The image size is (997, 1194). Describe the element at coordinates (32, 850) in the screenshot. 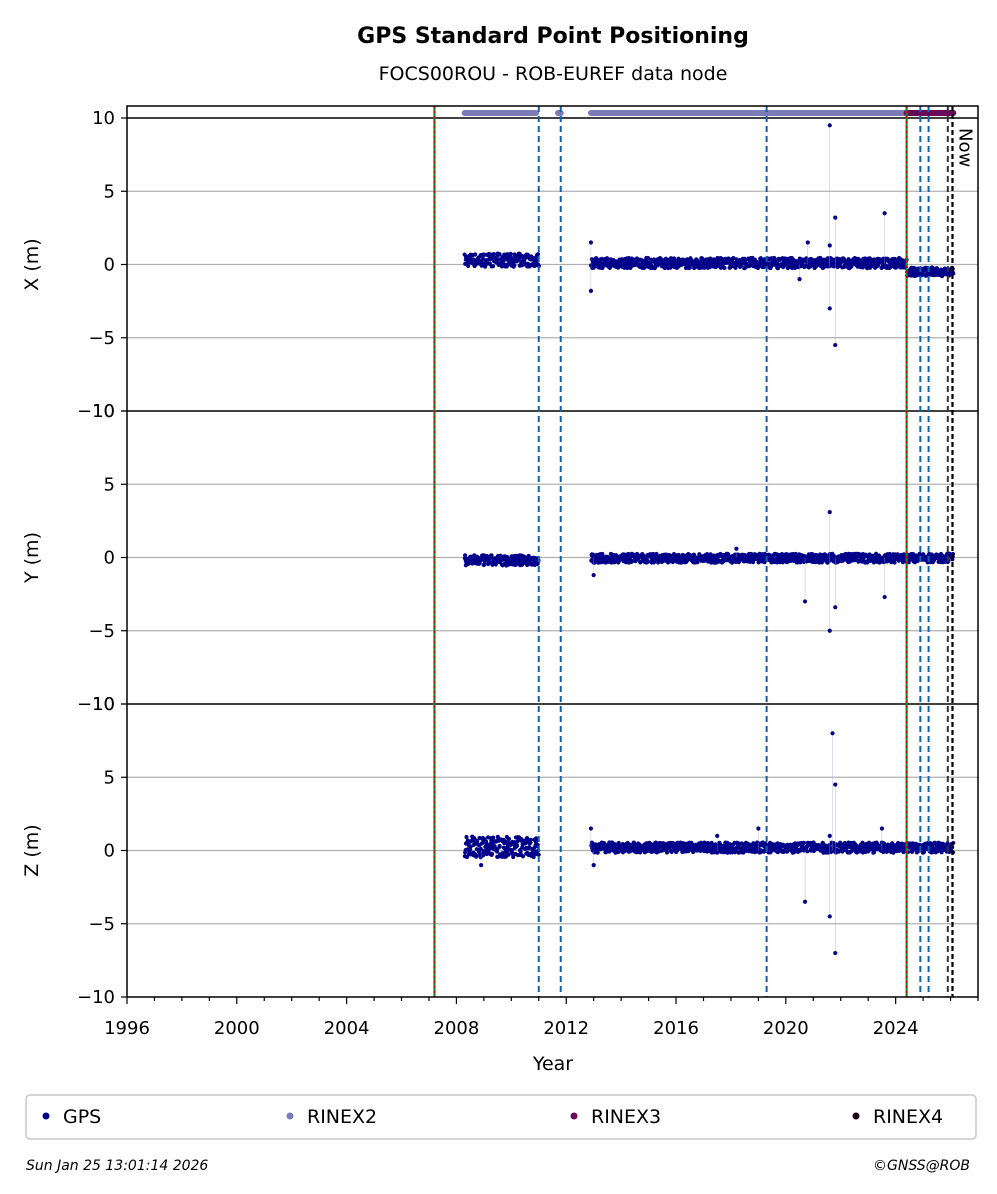

I see `y-axis-label: Z (m)` at that location.